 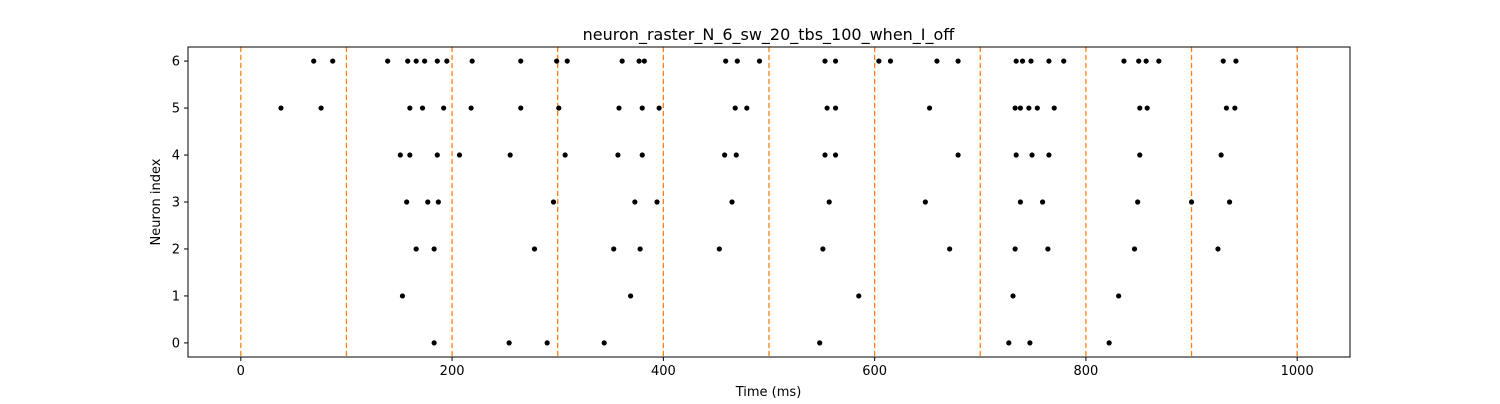 What do you see at coordinates (663, 371) in the screenshot?
I see `x-tick-label: 400` at bounding box center [663, 371].